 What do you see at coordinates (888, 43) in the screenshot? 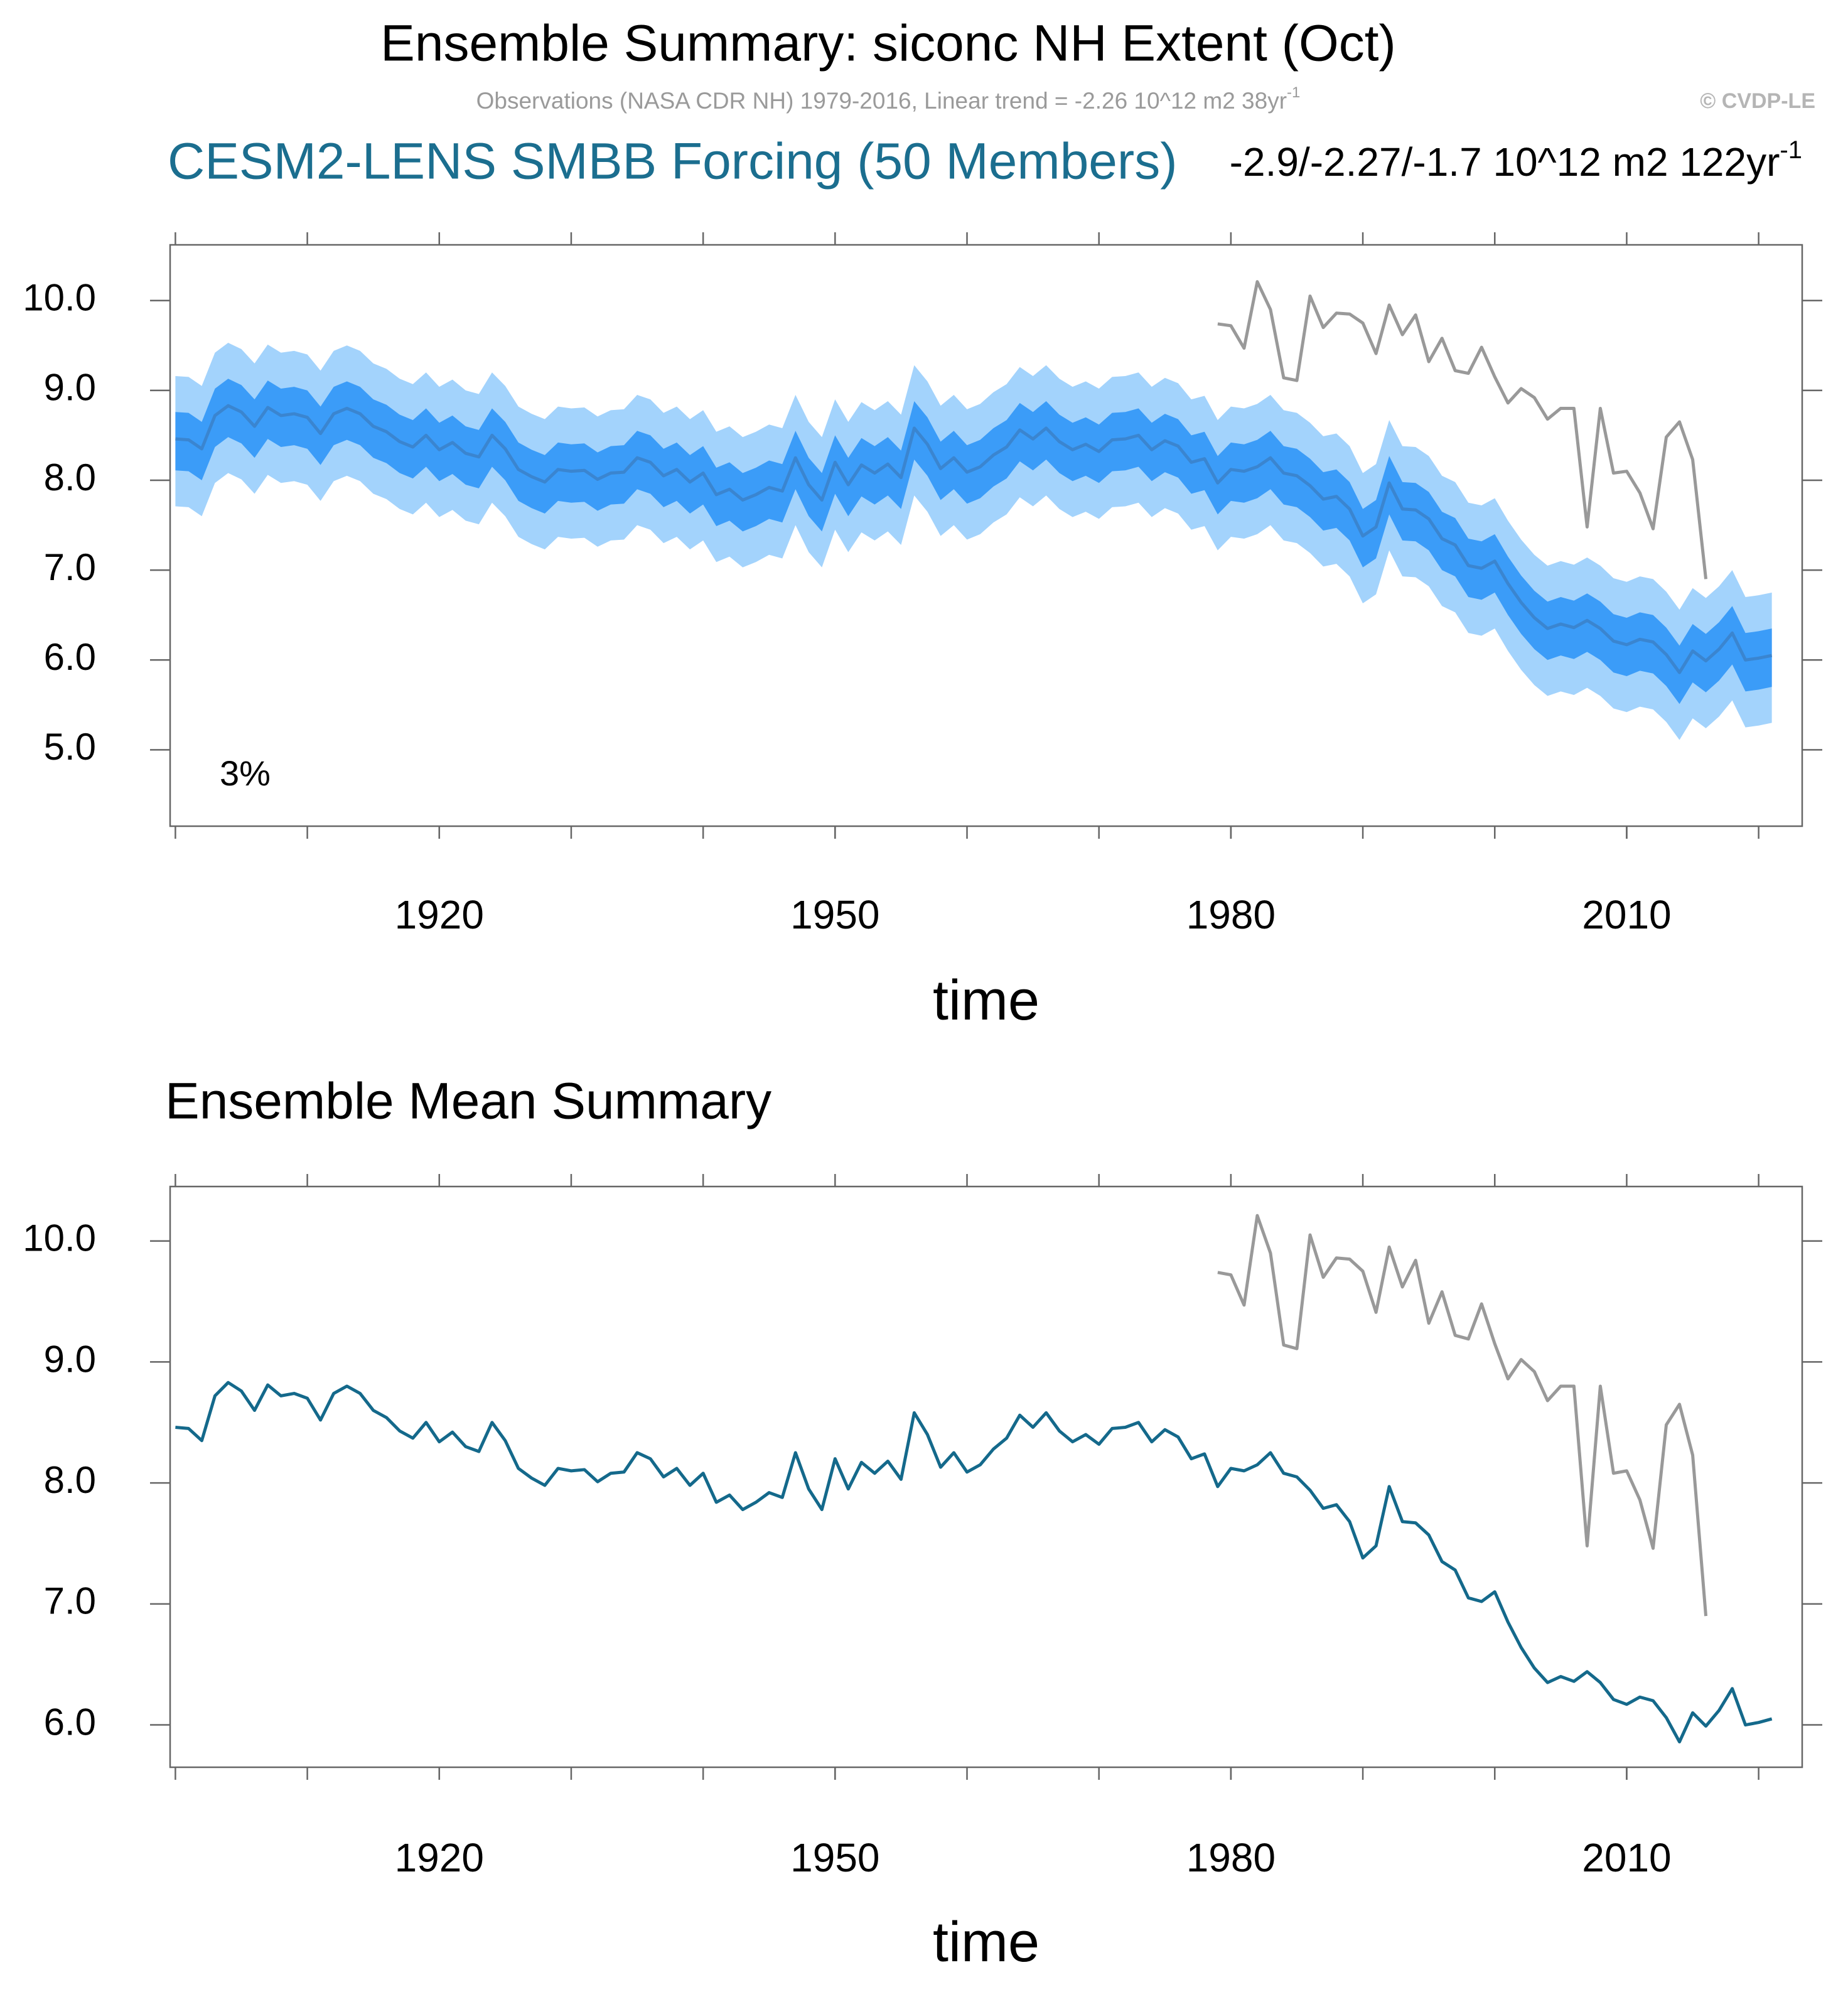
I see `figure-title: Ensemble Summary: siconc NH Extent (Oct)` at bounding box center [888, 43].